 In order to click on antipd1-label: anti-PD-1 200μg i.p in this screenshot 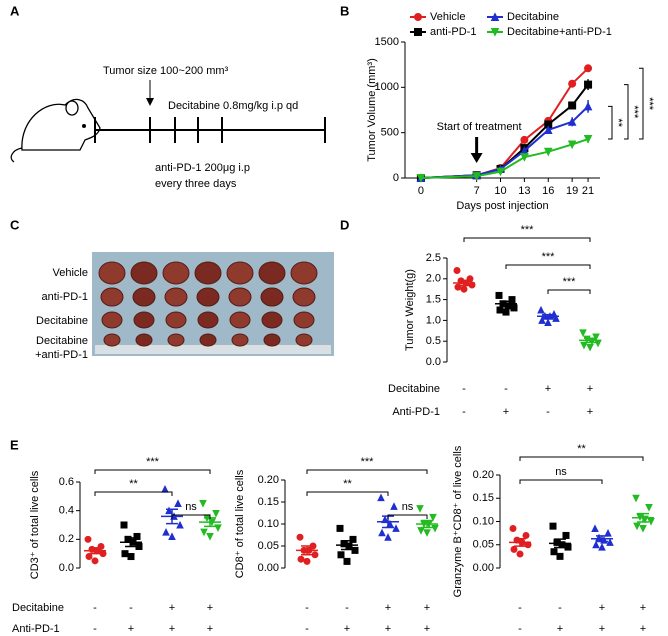, I will do `click(202, 168)`.